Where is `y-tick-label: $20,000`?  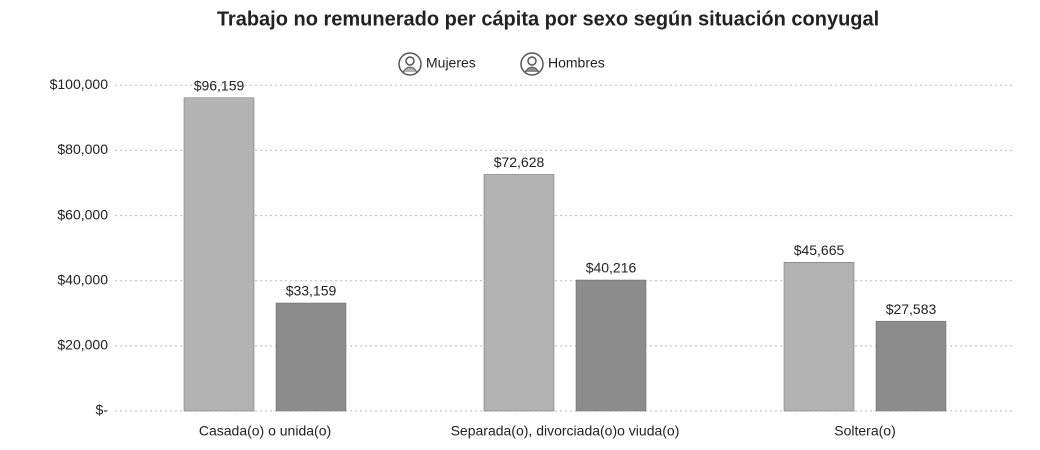 y-tick-label: $20,000 is located at coordinates (82, 345).